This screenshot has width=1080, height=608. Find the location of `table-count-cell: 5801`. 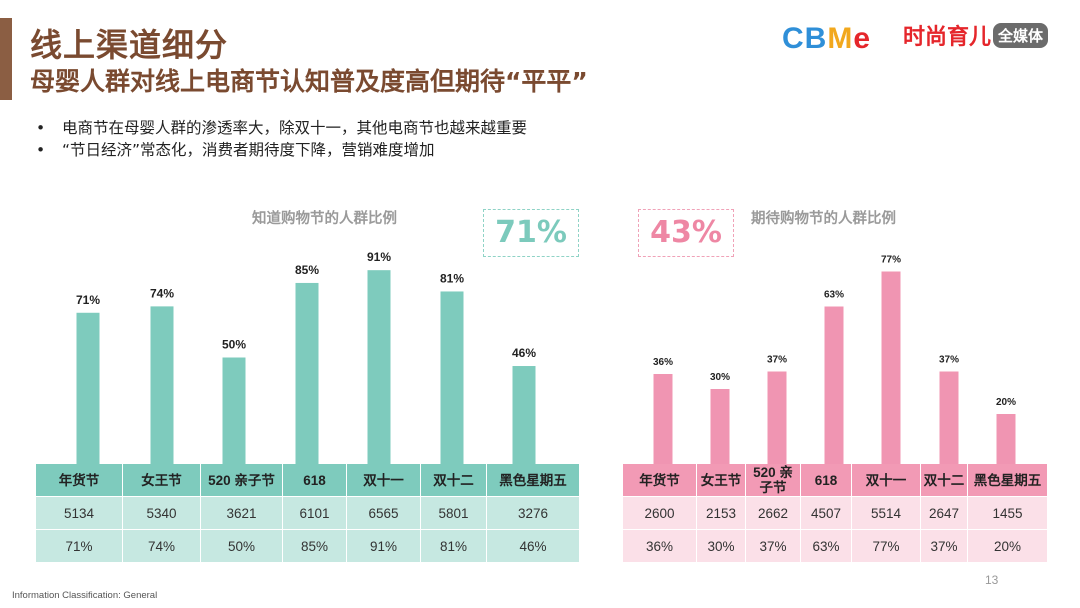

table-count-cell: 5801 is located at coordinates (454, 513).